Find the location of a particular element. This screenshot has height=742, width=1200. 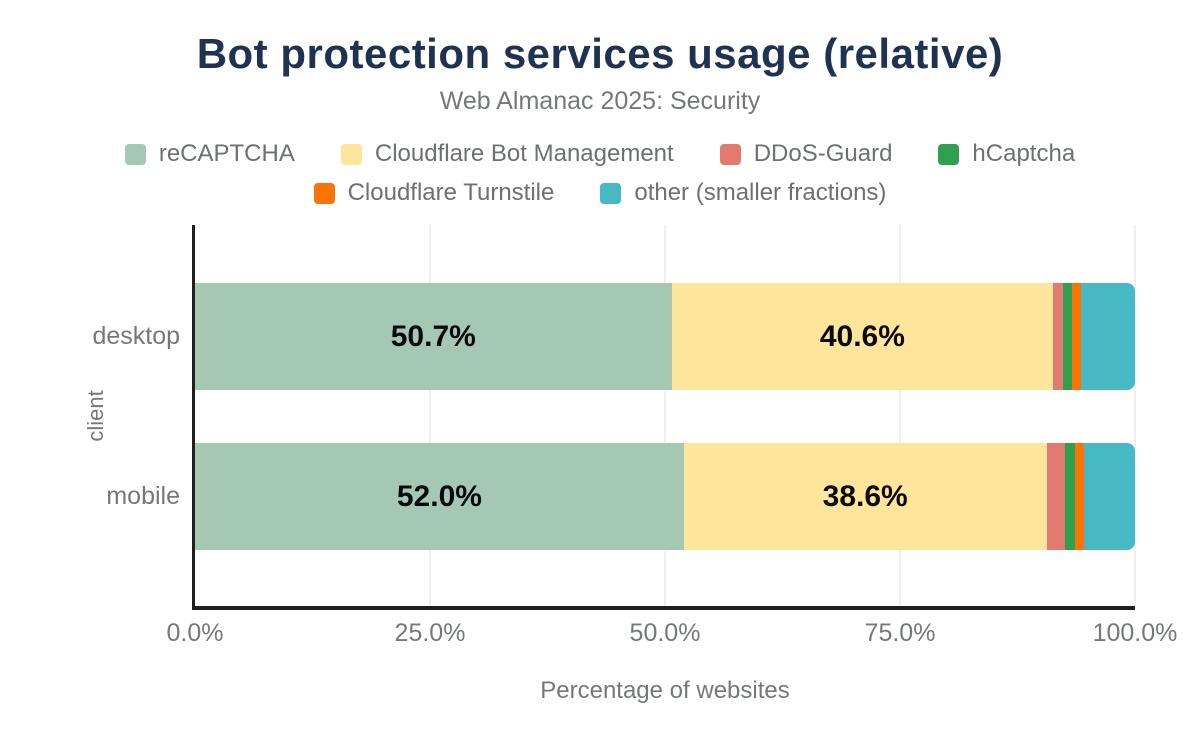

x-axis-line is located at coordinates (663, 608).